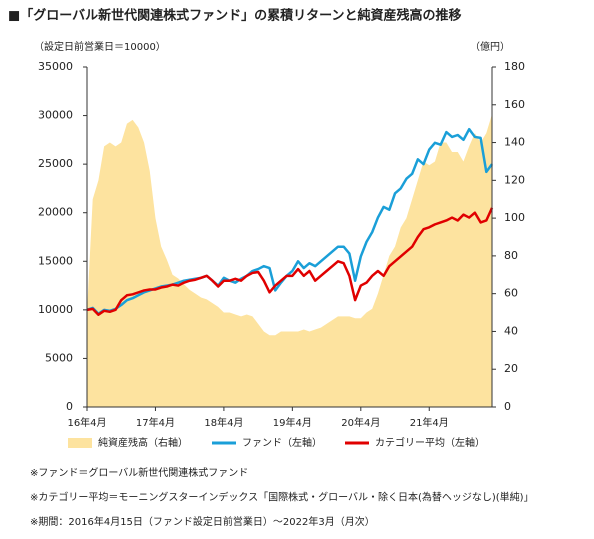 The image size is (594, 539). Describe the element at coordinates (514, 66) in the screenshot. I see `y2-tick-label: 180` at that location.